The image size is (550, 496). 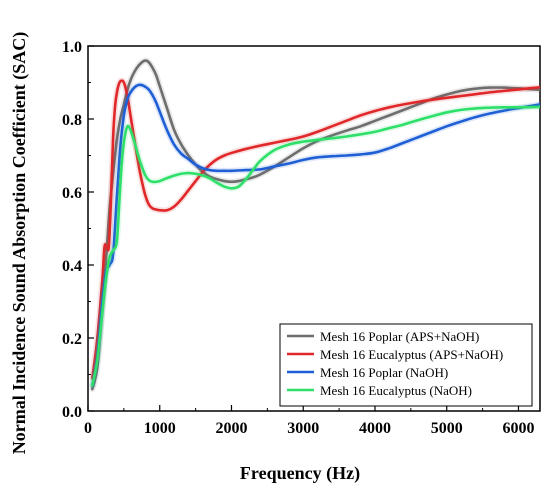 What do you see at coordinates (72, 339) in the screenshot?
I see `y-tick-label: 0.2` at bounding box center [72, 339].